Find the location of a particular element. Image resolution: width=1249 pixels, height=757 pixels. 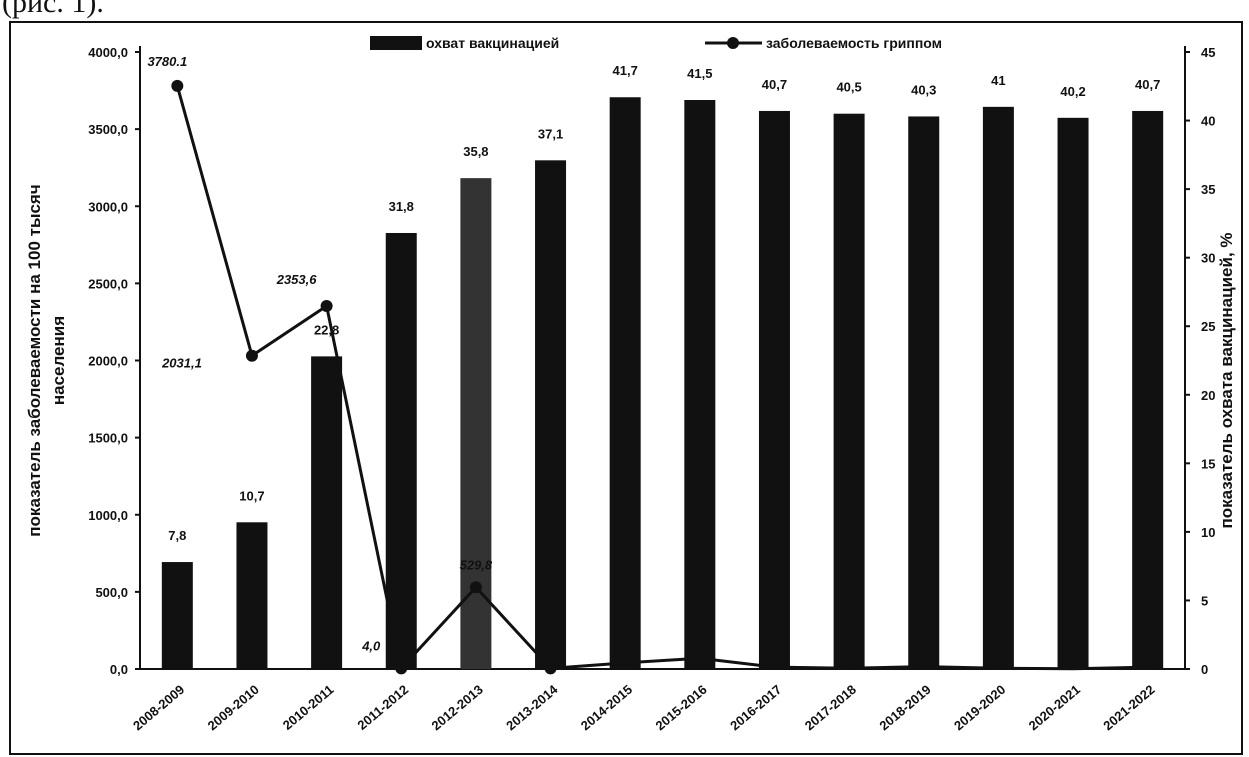

left-tick-label: 1000,0 is located at coordinates (108, 515).